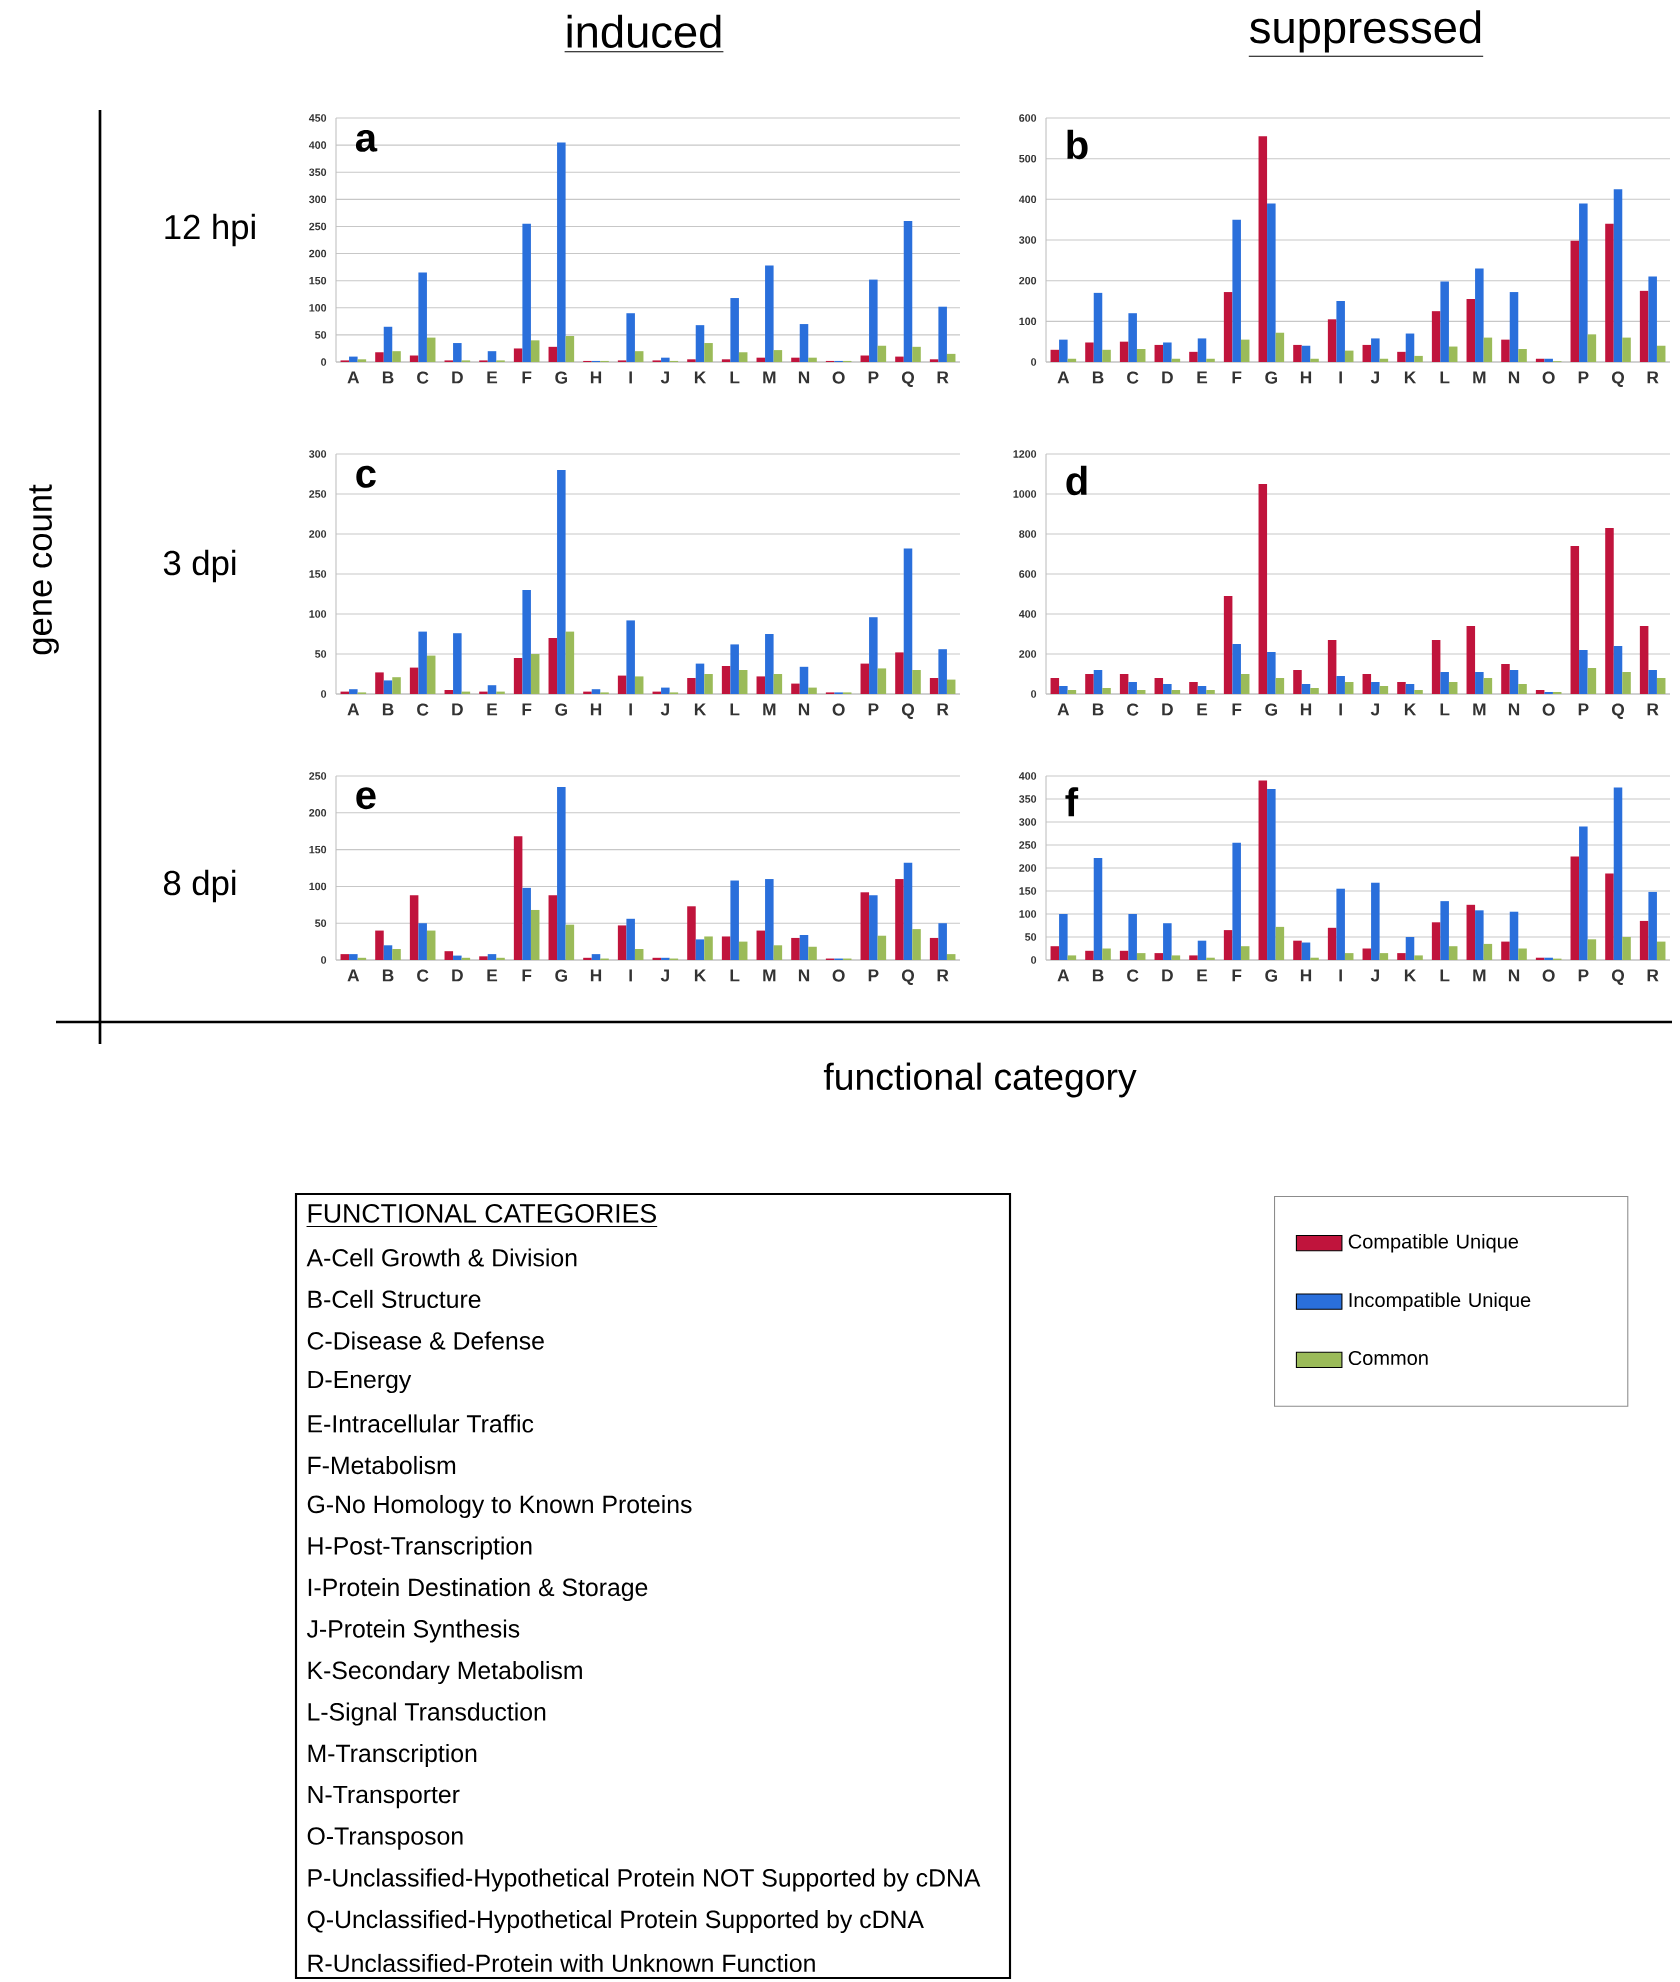  What do you see at coordinates (1365, 31) in the screenshot?
I see `chart-title: suppressed` at bounding box center [1365, 31].